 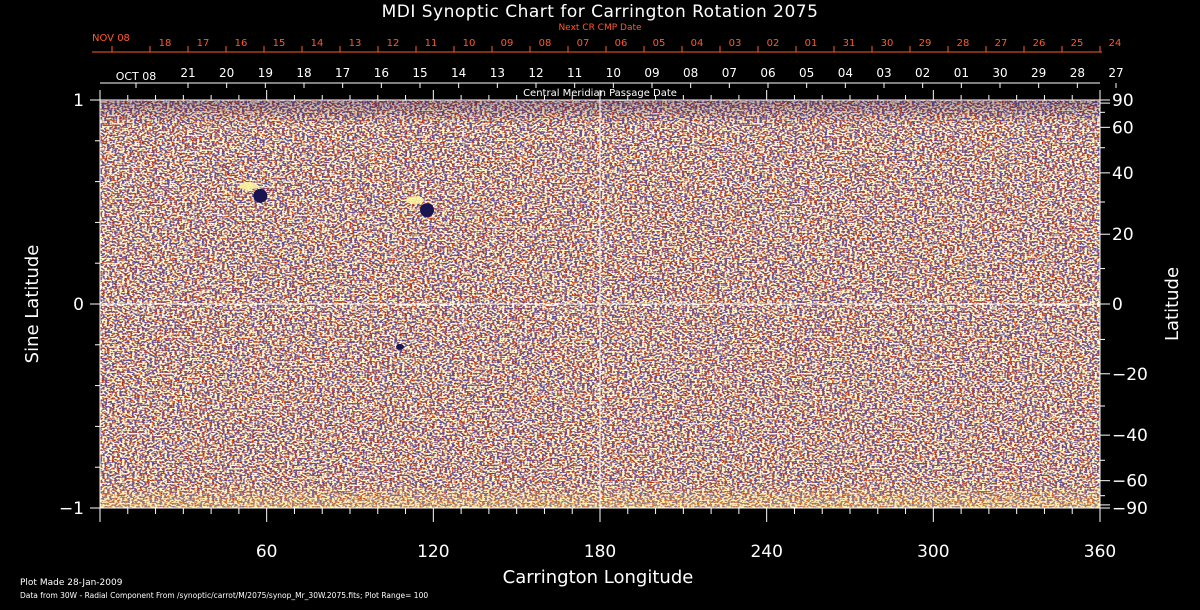 I want to click on cmp-date-label: 17, so click(x=342, y=73).